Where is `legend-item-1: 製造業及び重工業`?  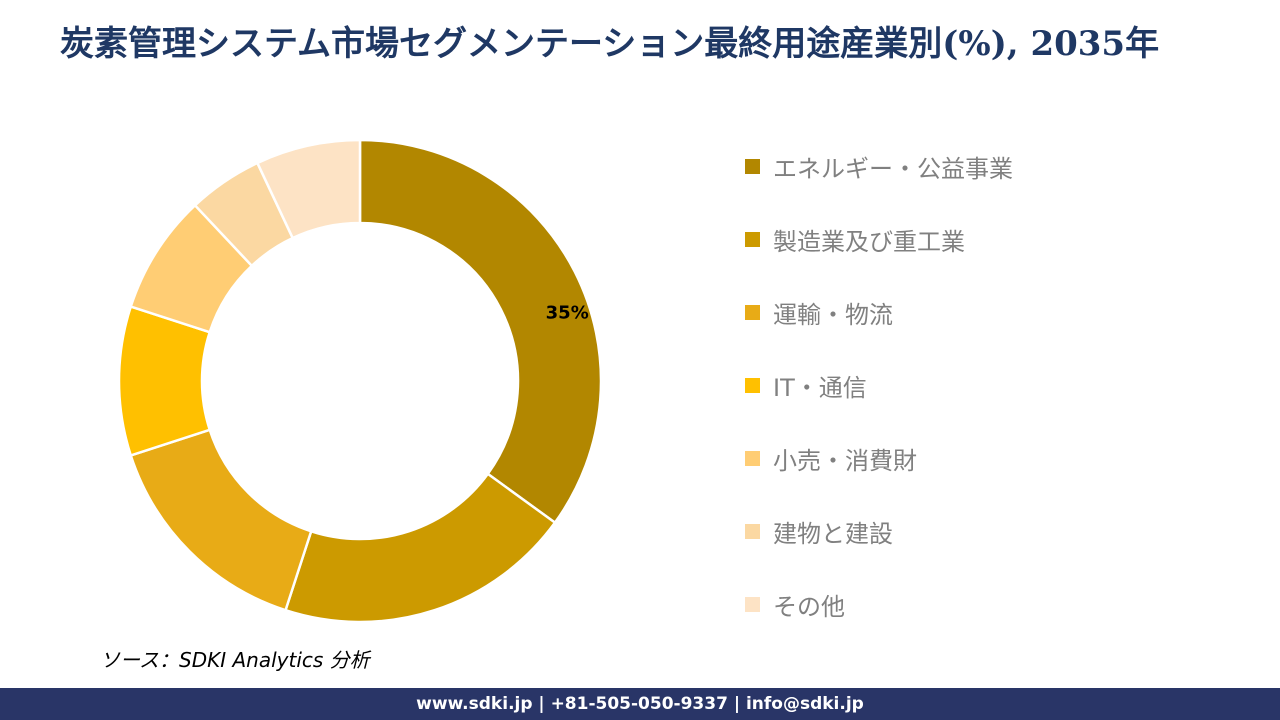
legend-item-1: 製造業及び重工業 is located at coordinates (879, 240).